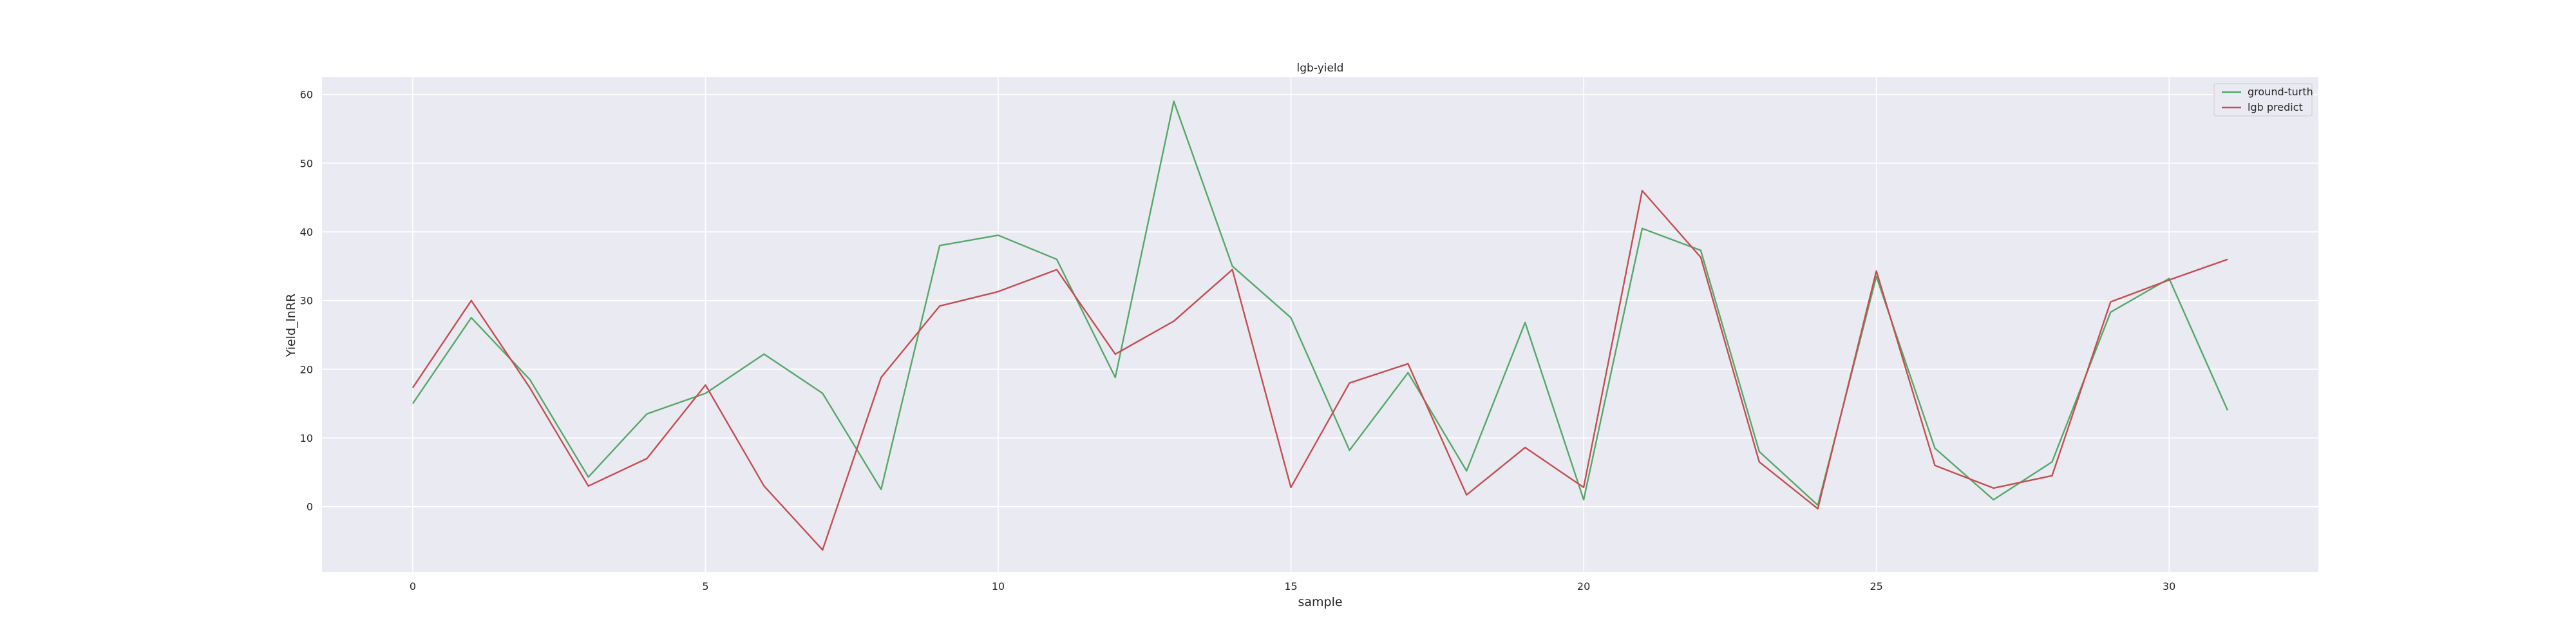 The height and width of the screenshot is (644, 2576). What do you see at coordinates (413, 586) in the screenshot?
I see `x-tick-label: 0` at bounding box center [413, 586].